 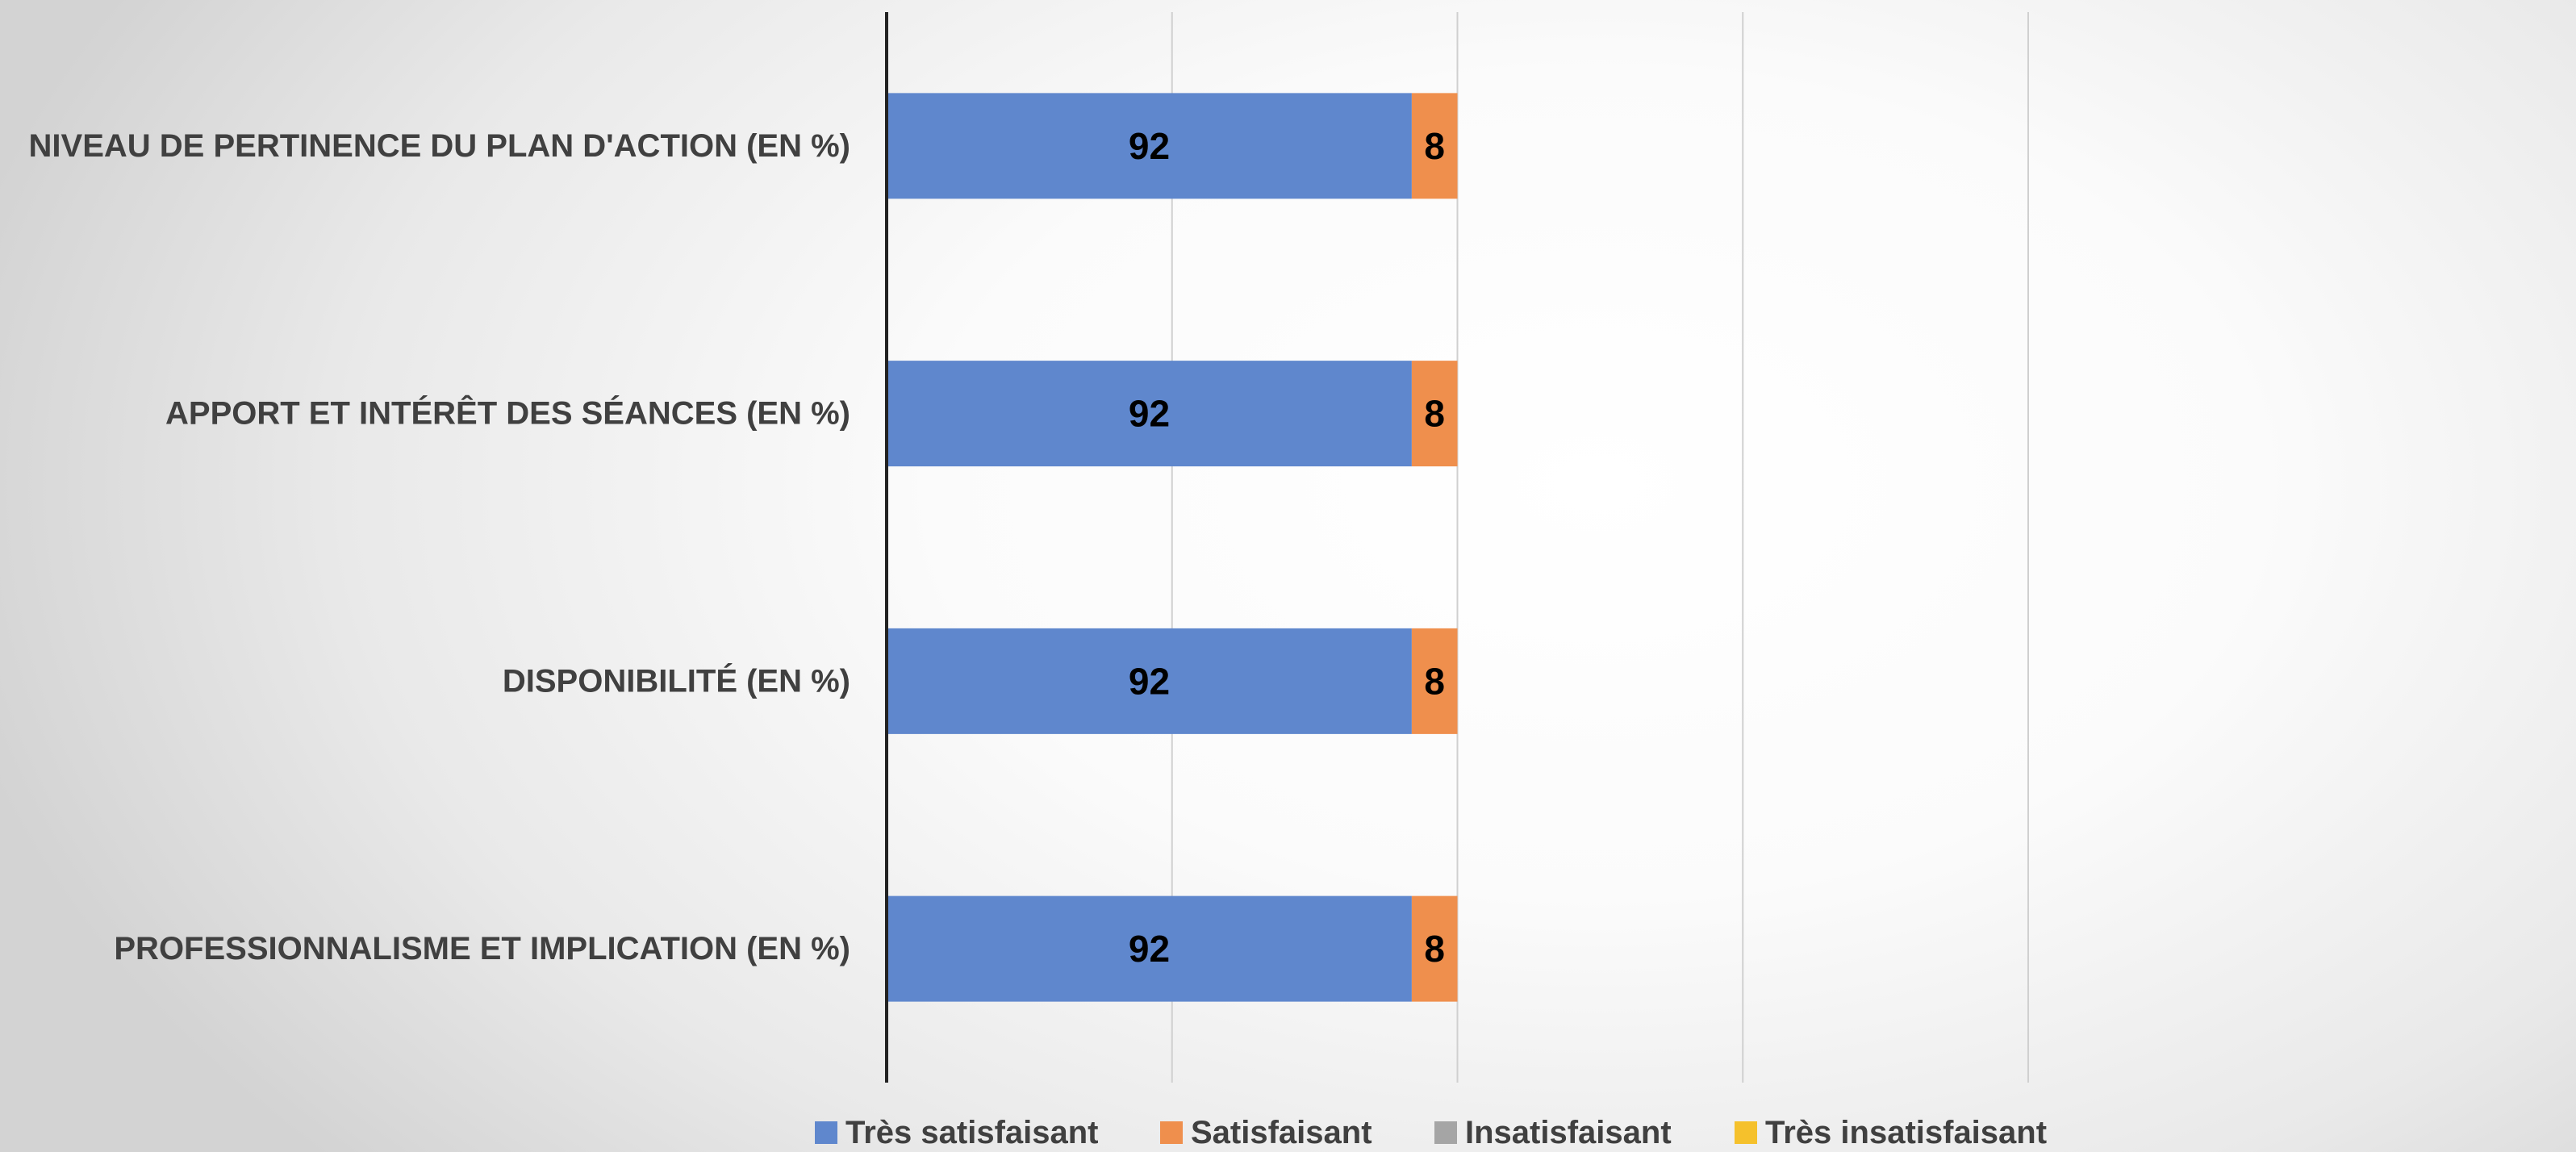 I want to click on legend-label: Très satisfaisant, so click(x=972, y=1132).